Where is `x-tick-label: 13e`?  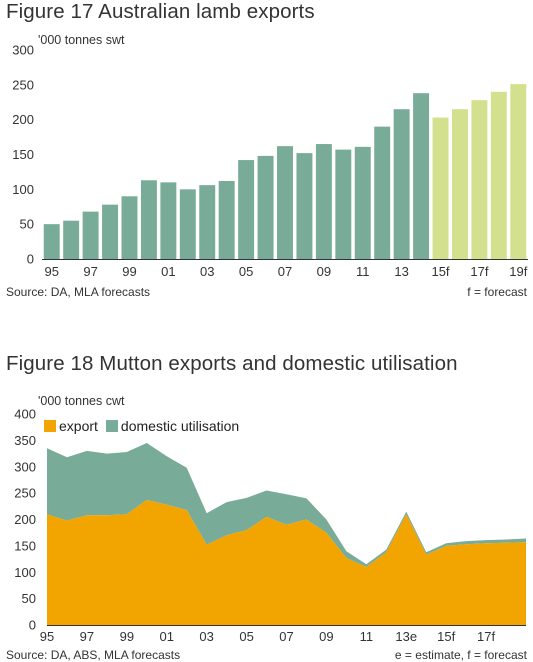
x-tick-label: 13e is located at coordinates (406, 636).